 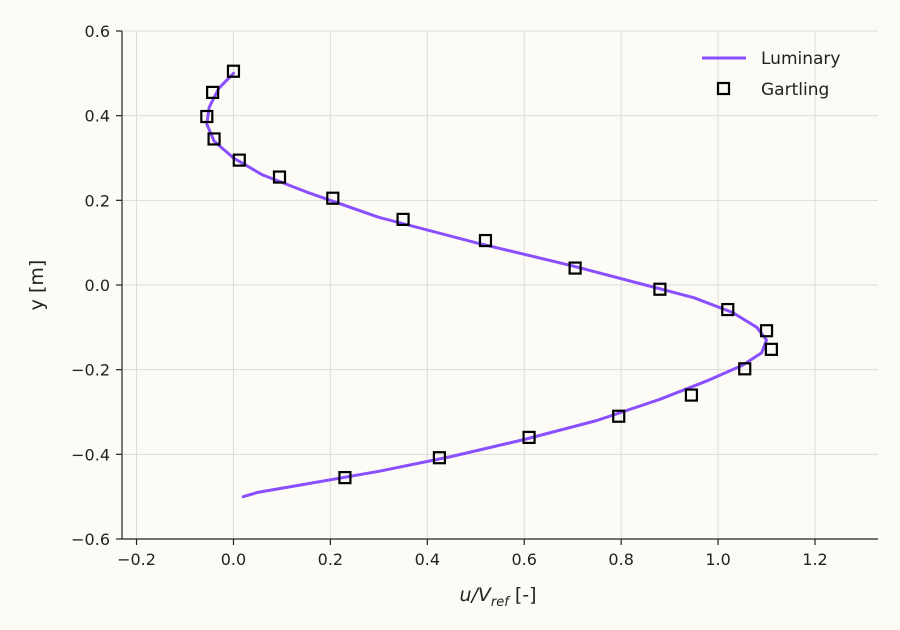 What do you see at coordinates (475, 595) in the screenshot?
I see `x-axis-label-main: u/V` at bounding box center [475, 595].